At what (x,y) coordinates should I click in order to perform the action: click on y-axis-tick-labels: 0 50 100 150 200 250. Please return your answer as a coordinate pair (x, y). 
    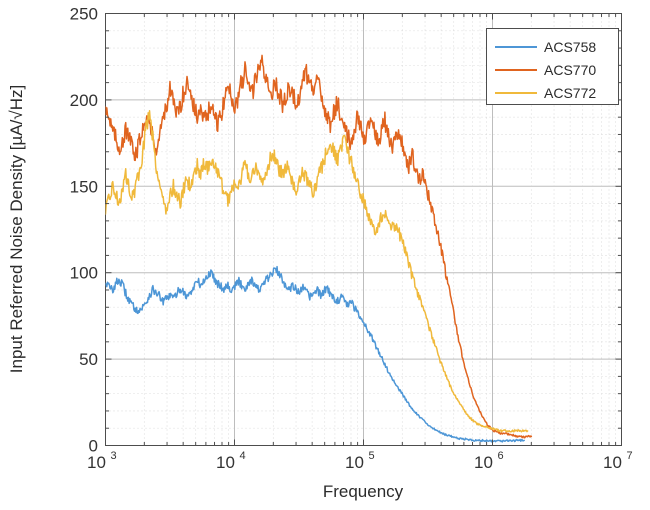
    Looking at the image, I should click on (84, 230).